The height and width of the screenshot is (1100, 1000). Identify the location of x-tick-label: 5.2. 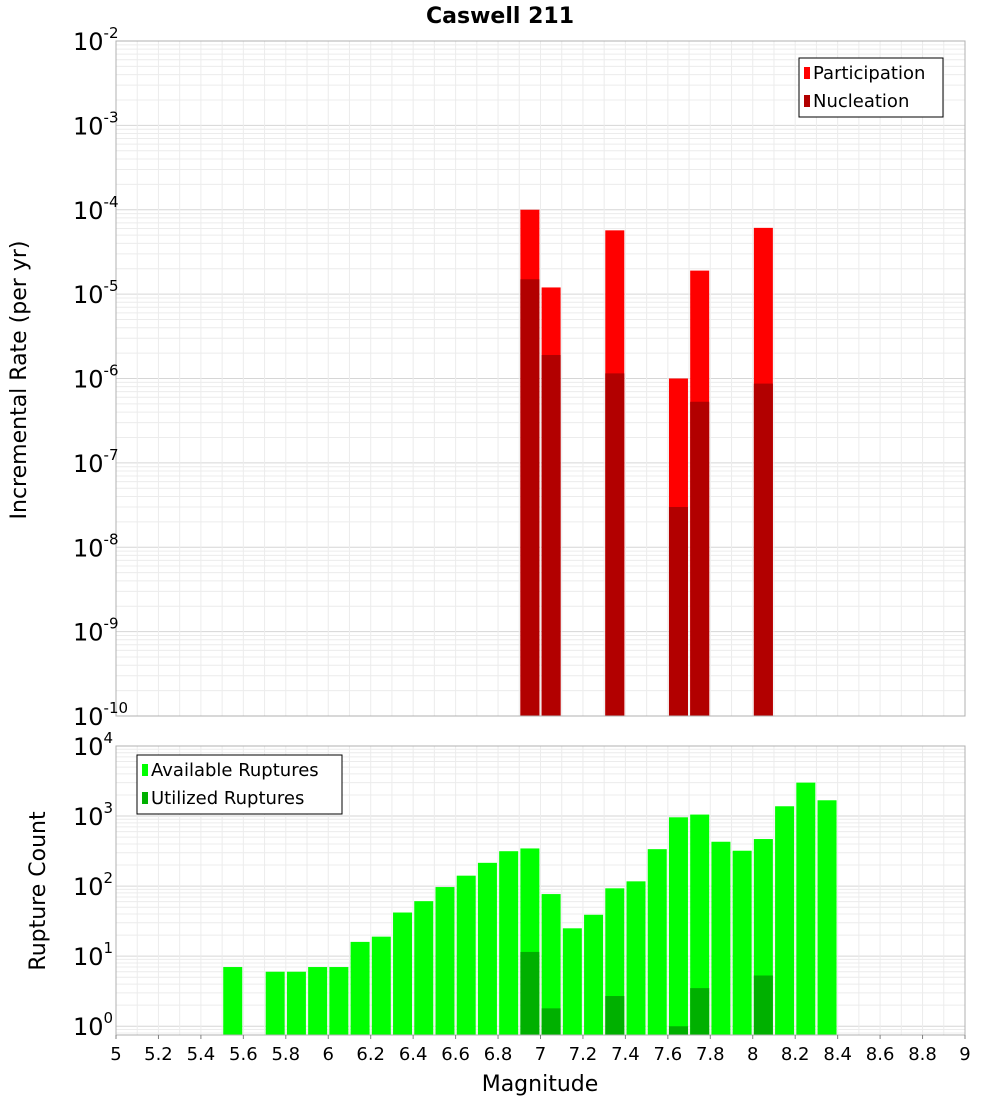
(158, 1054).